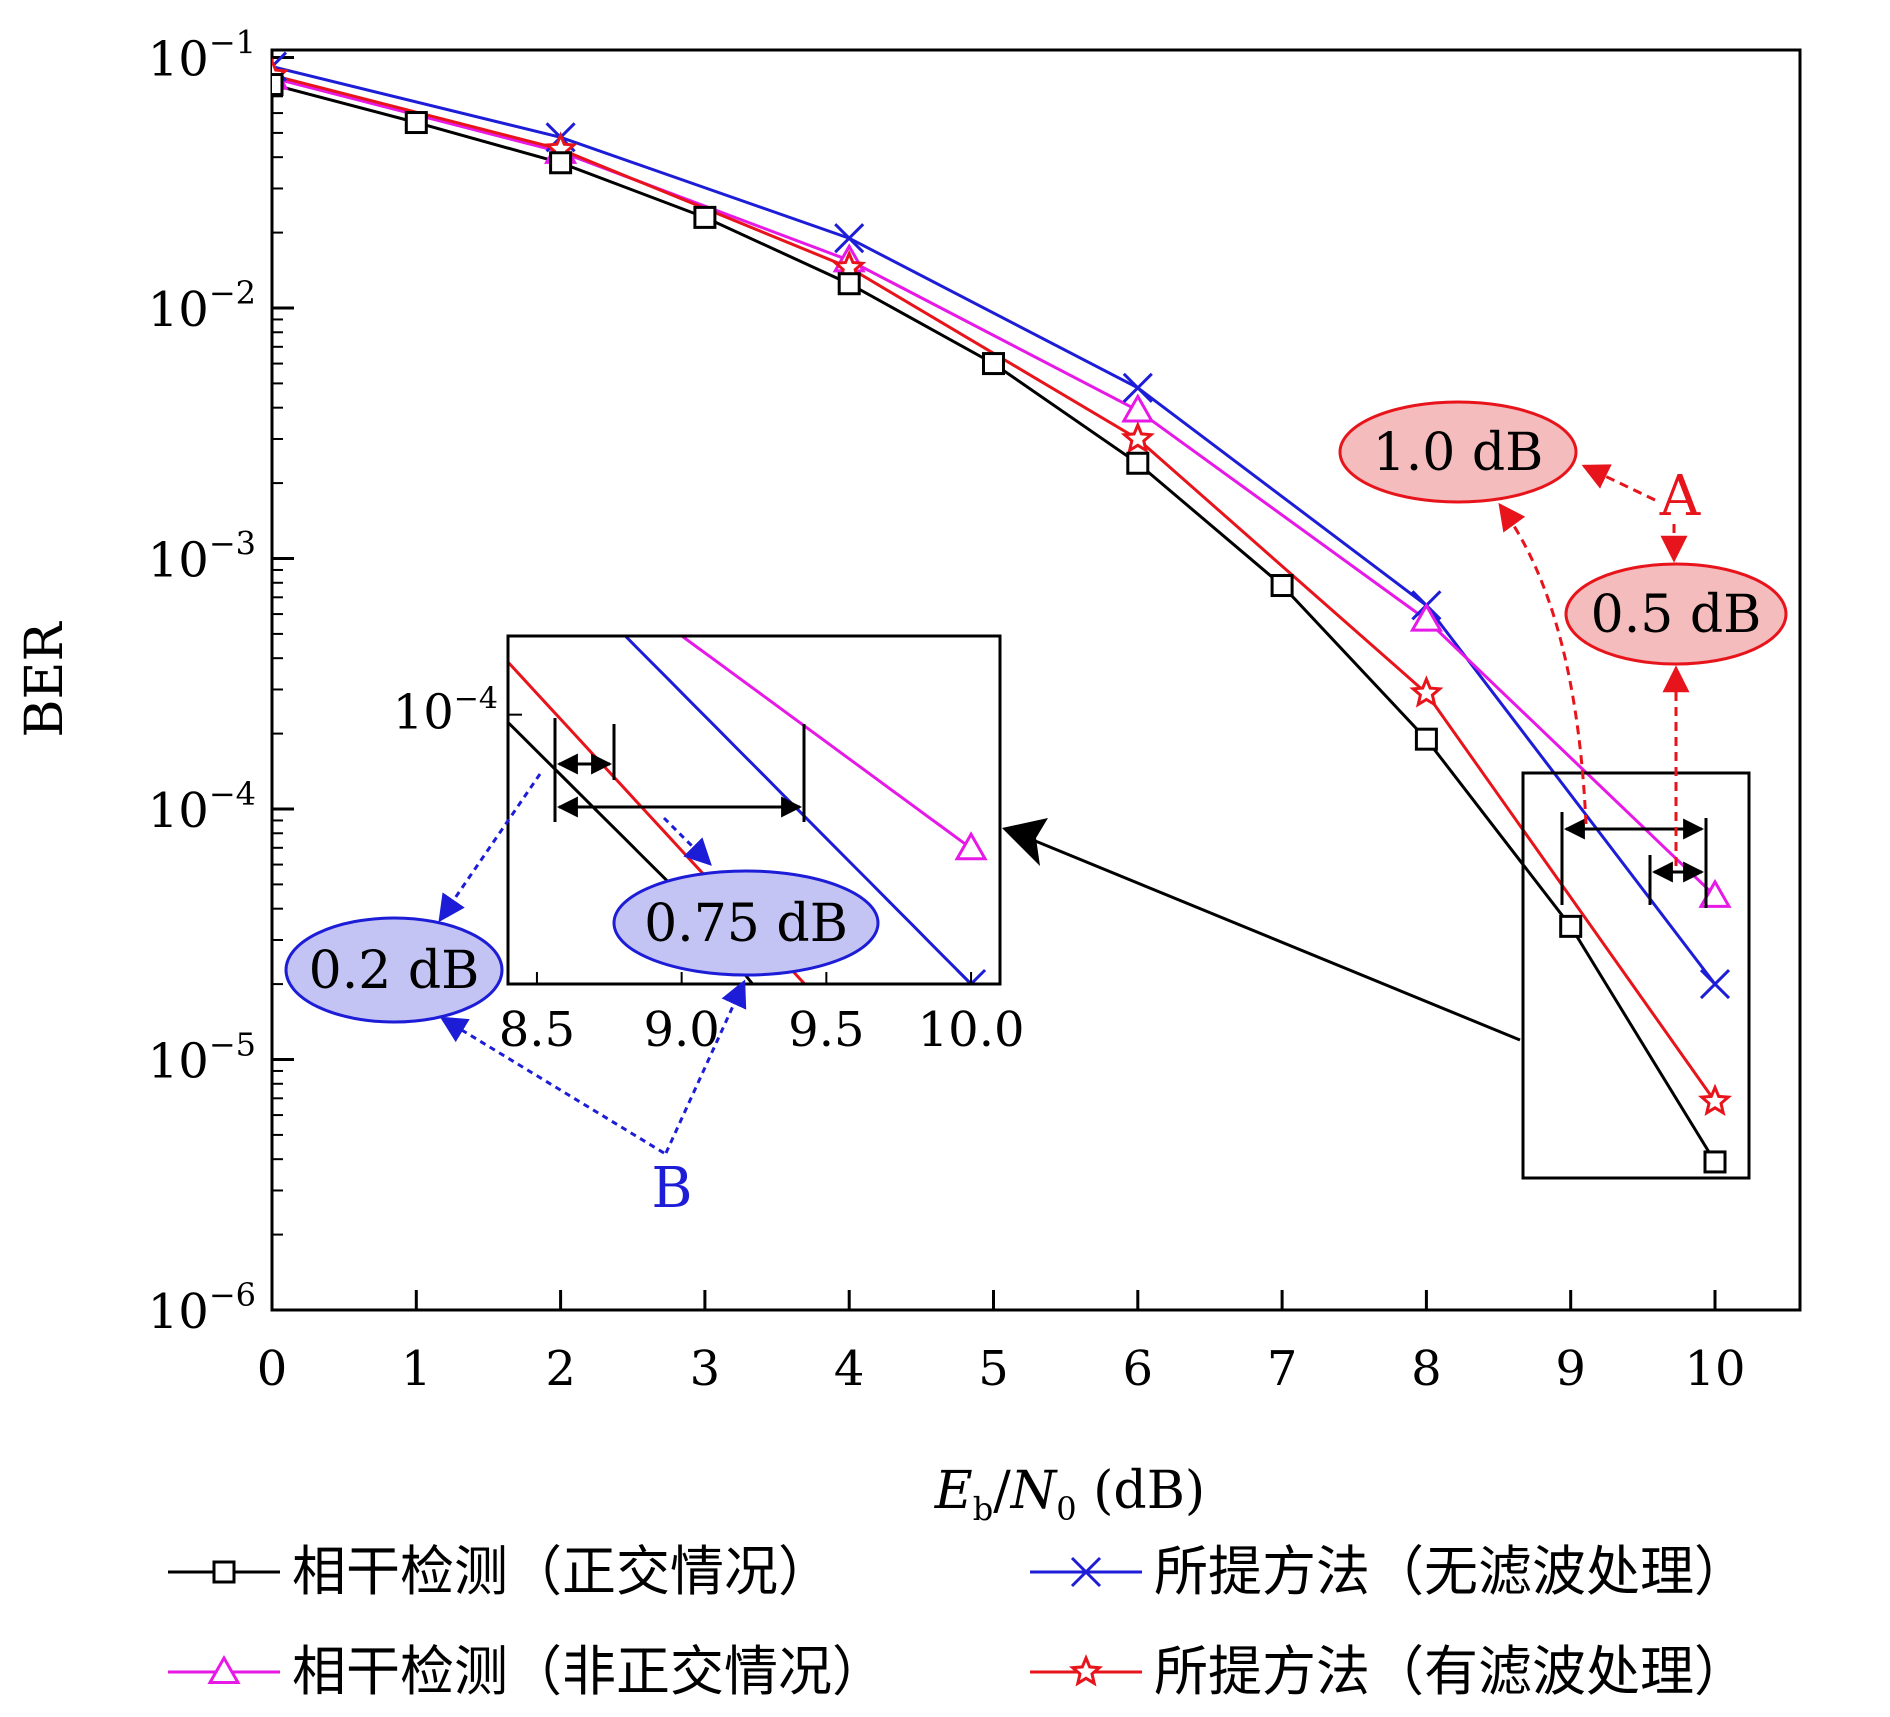 The image size is (1890, 1717). I want to click on x-tick-label: 6, so click(1138, 1369).